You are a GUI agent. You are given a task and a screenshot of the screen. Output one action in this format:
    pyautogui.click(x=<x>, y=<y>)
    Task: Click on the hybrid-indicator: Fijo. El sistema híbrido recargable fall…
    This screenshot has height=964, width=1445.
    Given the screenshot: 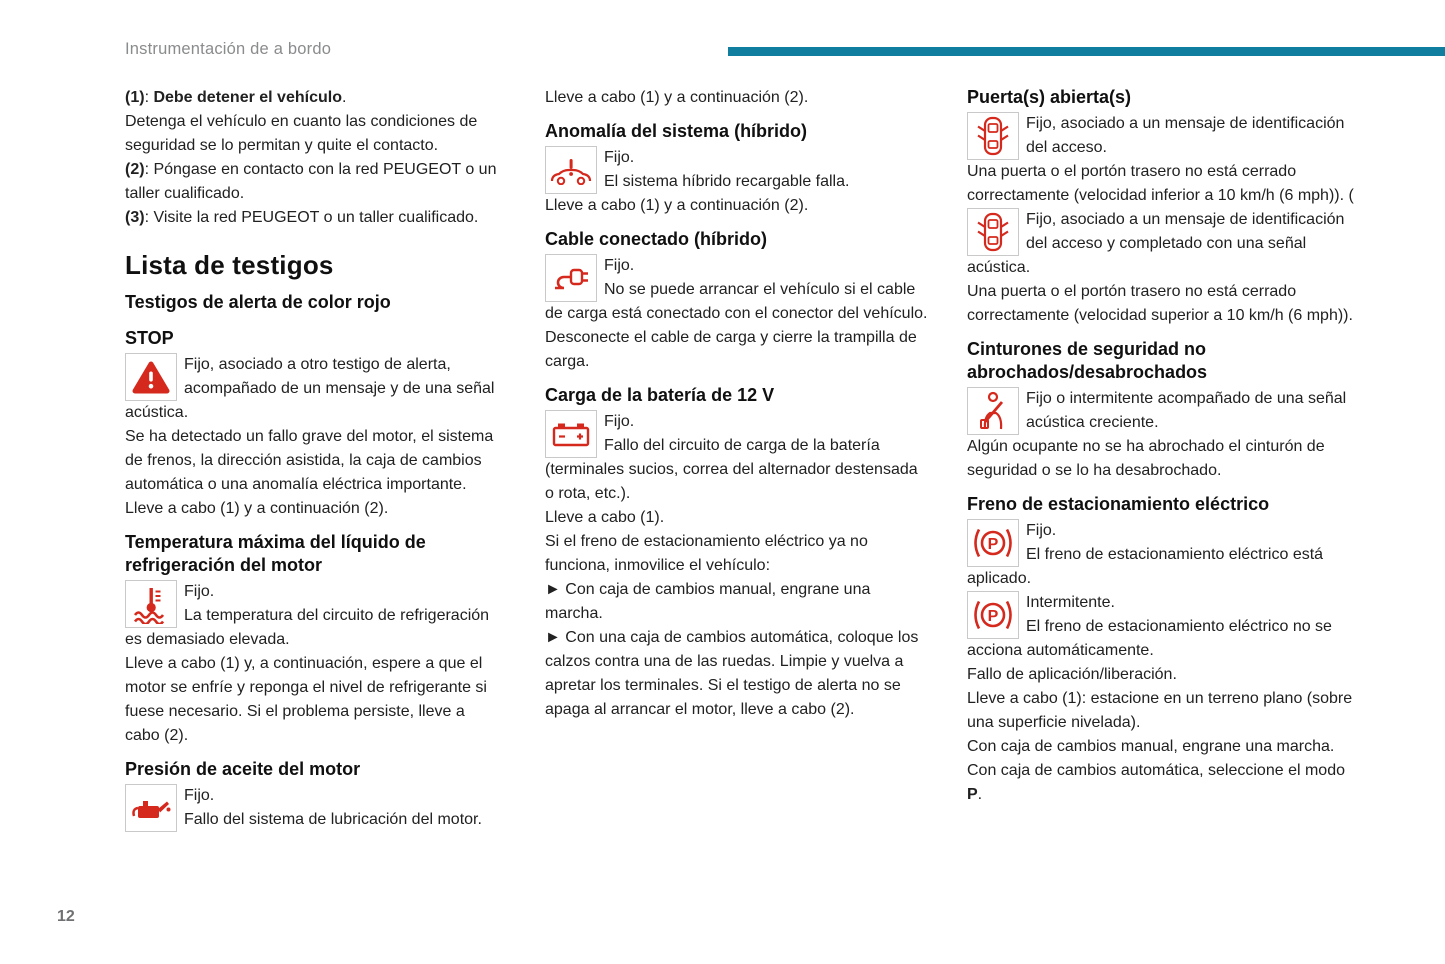 What is the action you would take?
    pyautogui.click(x=737, y=170)
    